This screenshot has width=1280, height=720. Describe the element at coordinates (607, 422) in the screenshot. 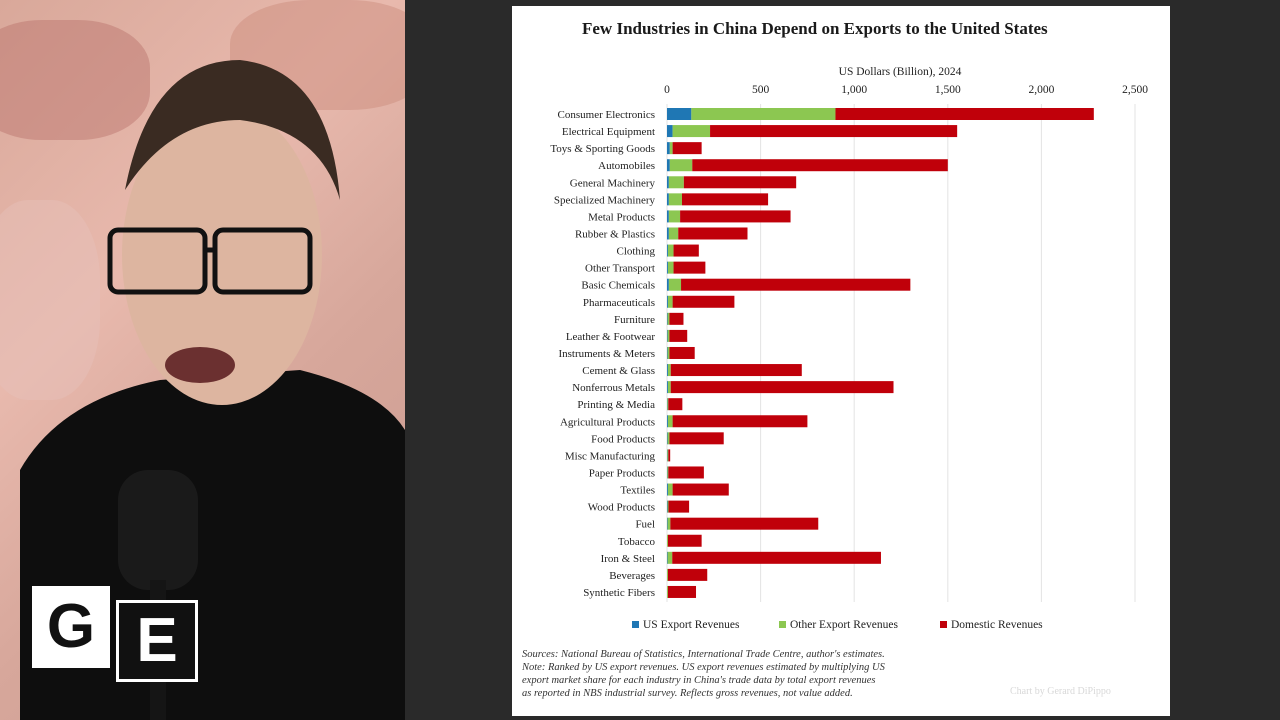

I see `category-label: Agricultural Products` at that location.